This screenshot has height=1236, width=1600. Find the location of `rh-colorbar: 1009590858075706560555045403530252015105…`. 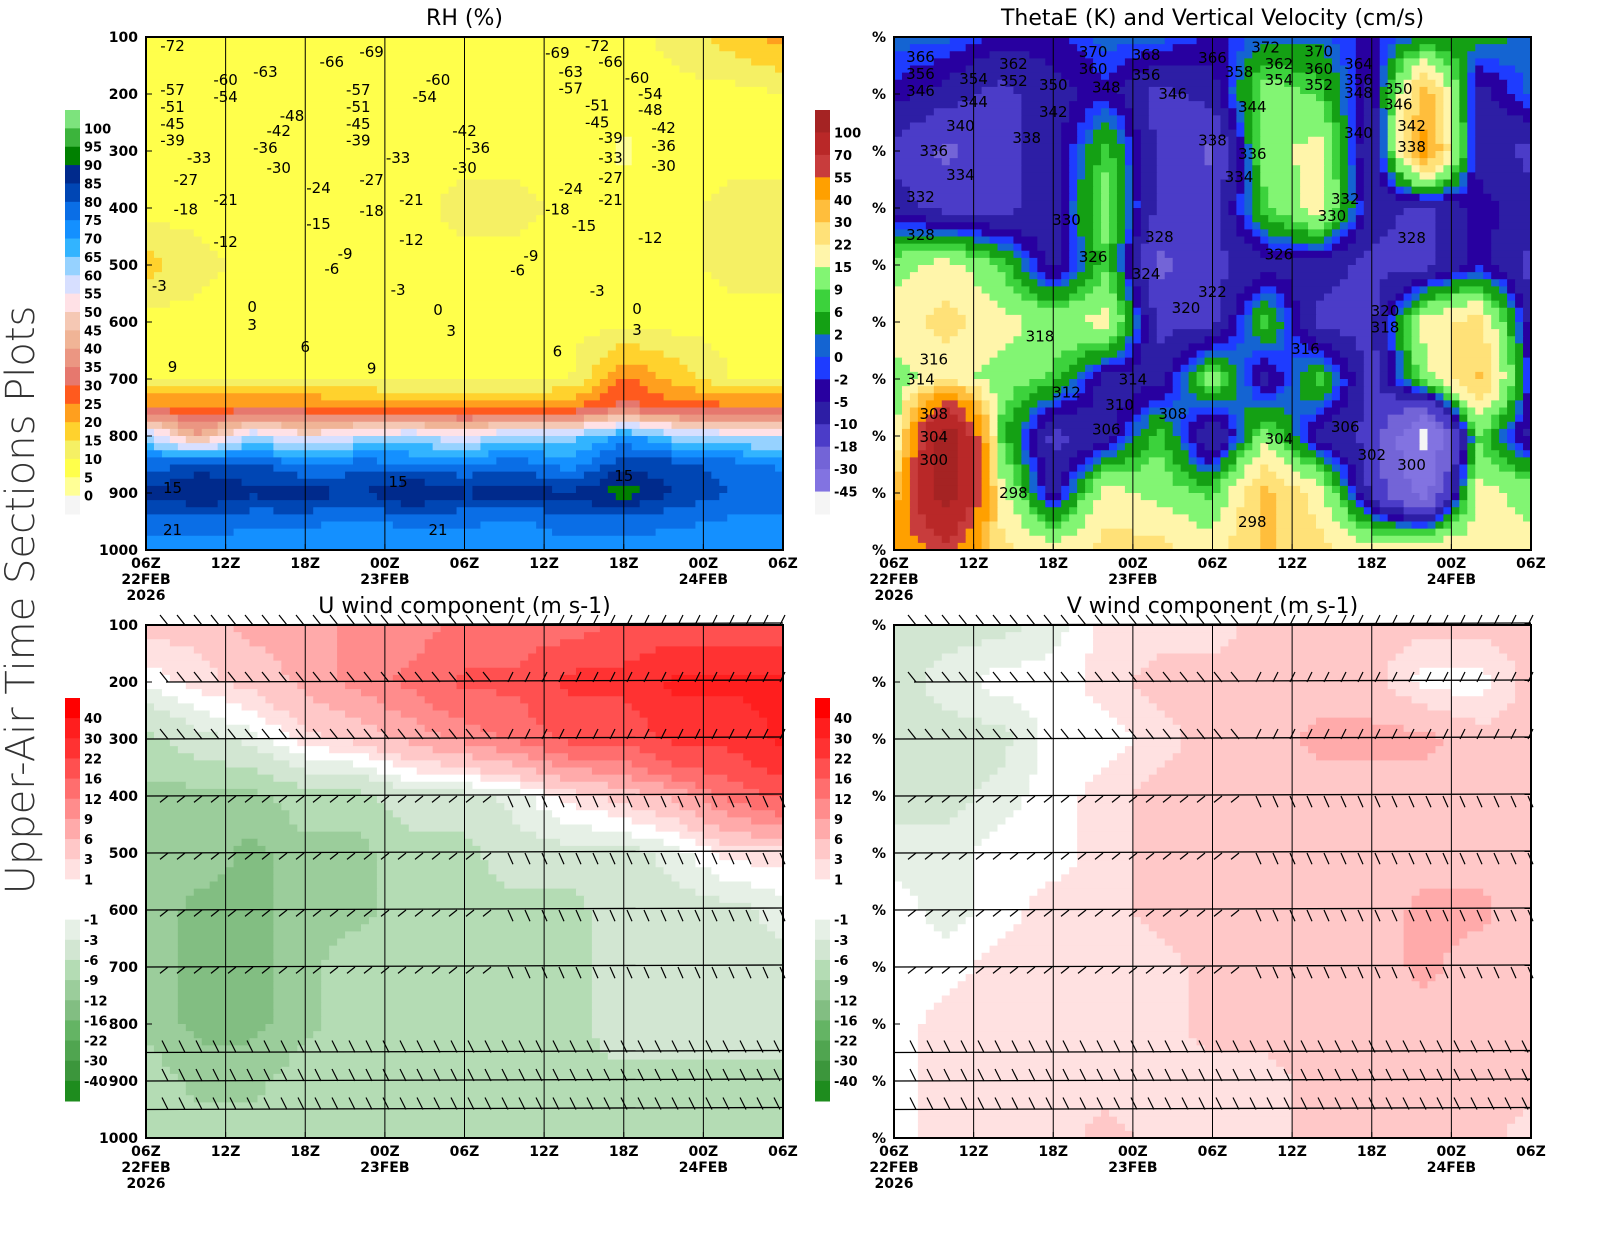

rh-colorbar: 1009590858075706560555045403530252015105… is located at coordinates (88, 312).